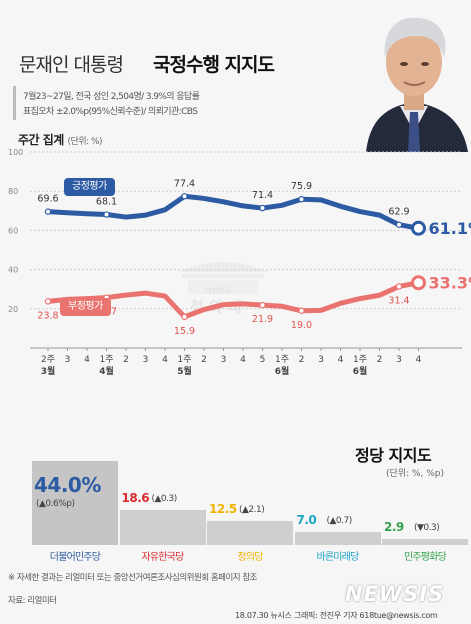 The image size is (471, 624). Describe the element at coordinates (398, 212) in the screenshot. I see `data-label: 62.9` at that location.